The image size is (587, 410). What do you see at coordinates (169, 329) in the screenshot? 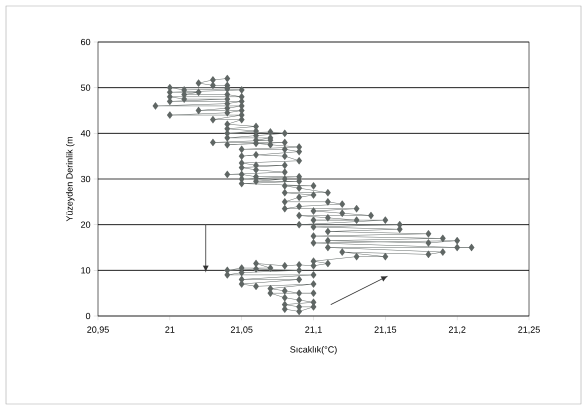
I see `x-tick-label: 21` at bounding box center [169, 329].